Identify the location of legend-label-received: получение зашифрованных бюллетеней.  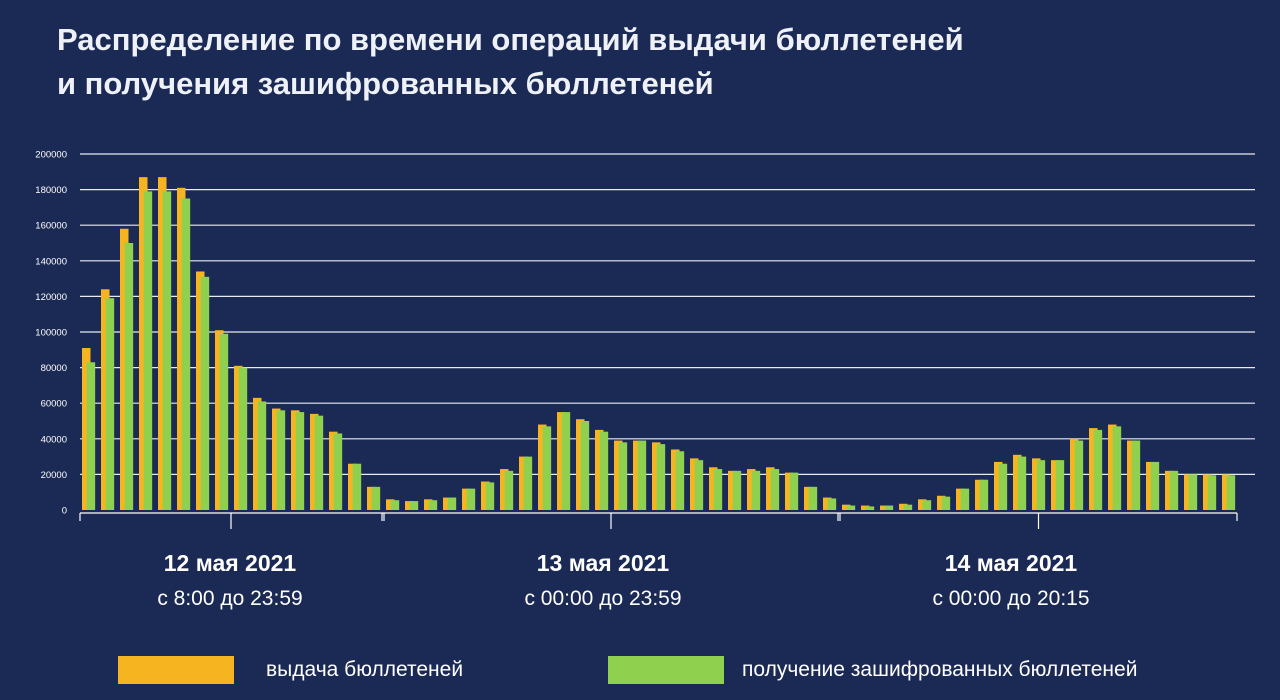
(940, 669).